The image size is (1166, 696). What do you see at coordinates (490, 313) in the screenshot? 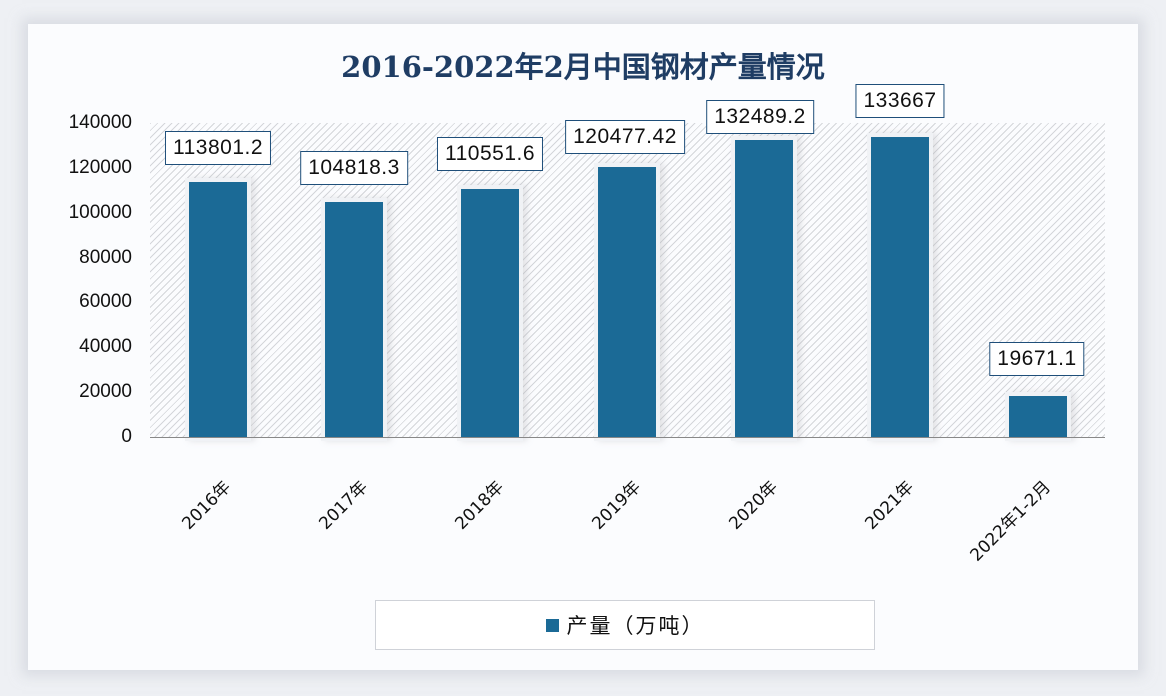
I see `bar-2018` at bounding box center [490, 313].